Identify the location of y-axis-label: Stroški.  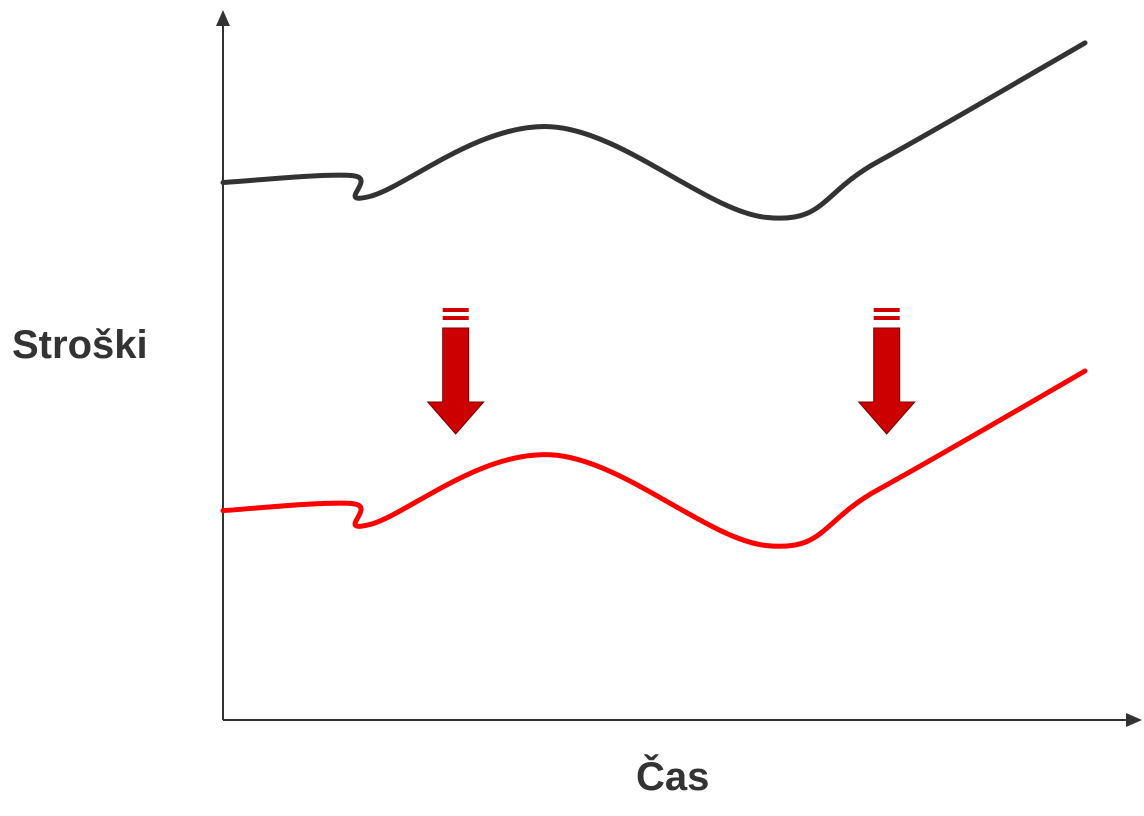
(80, 345).